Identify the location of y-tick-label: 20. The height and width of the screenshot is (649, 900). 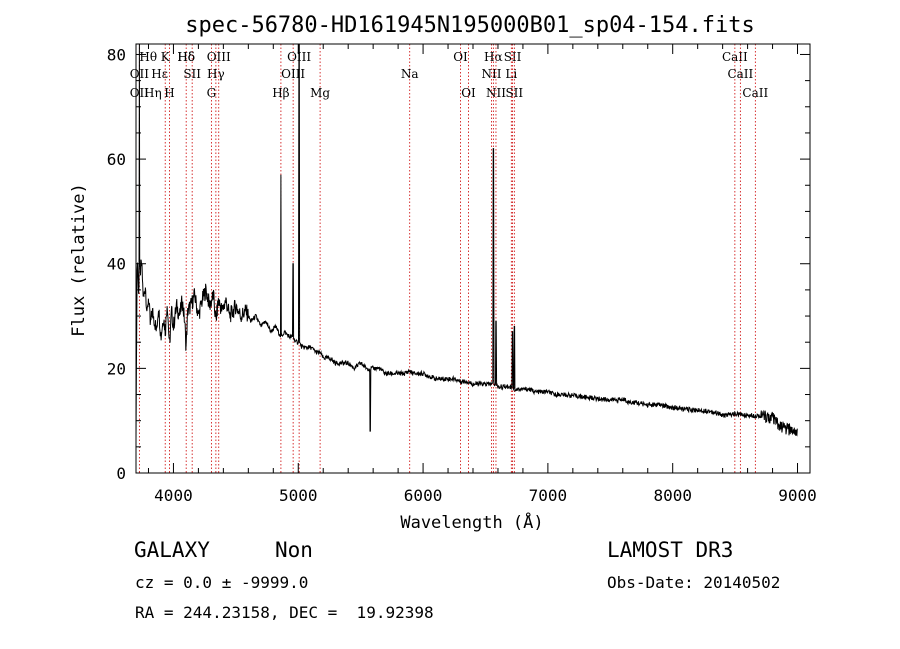
(116, 368).